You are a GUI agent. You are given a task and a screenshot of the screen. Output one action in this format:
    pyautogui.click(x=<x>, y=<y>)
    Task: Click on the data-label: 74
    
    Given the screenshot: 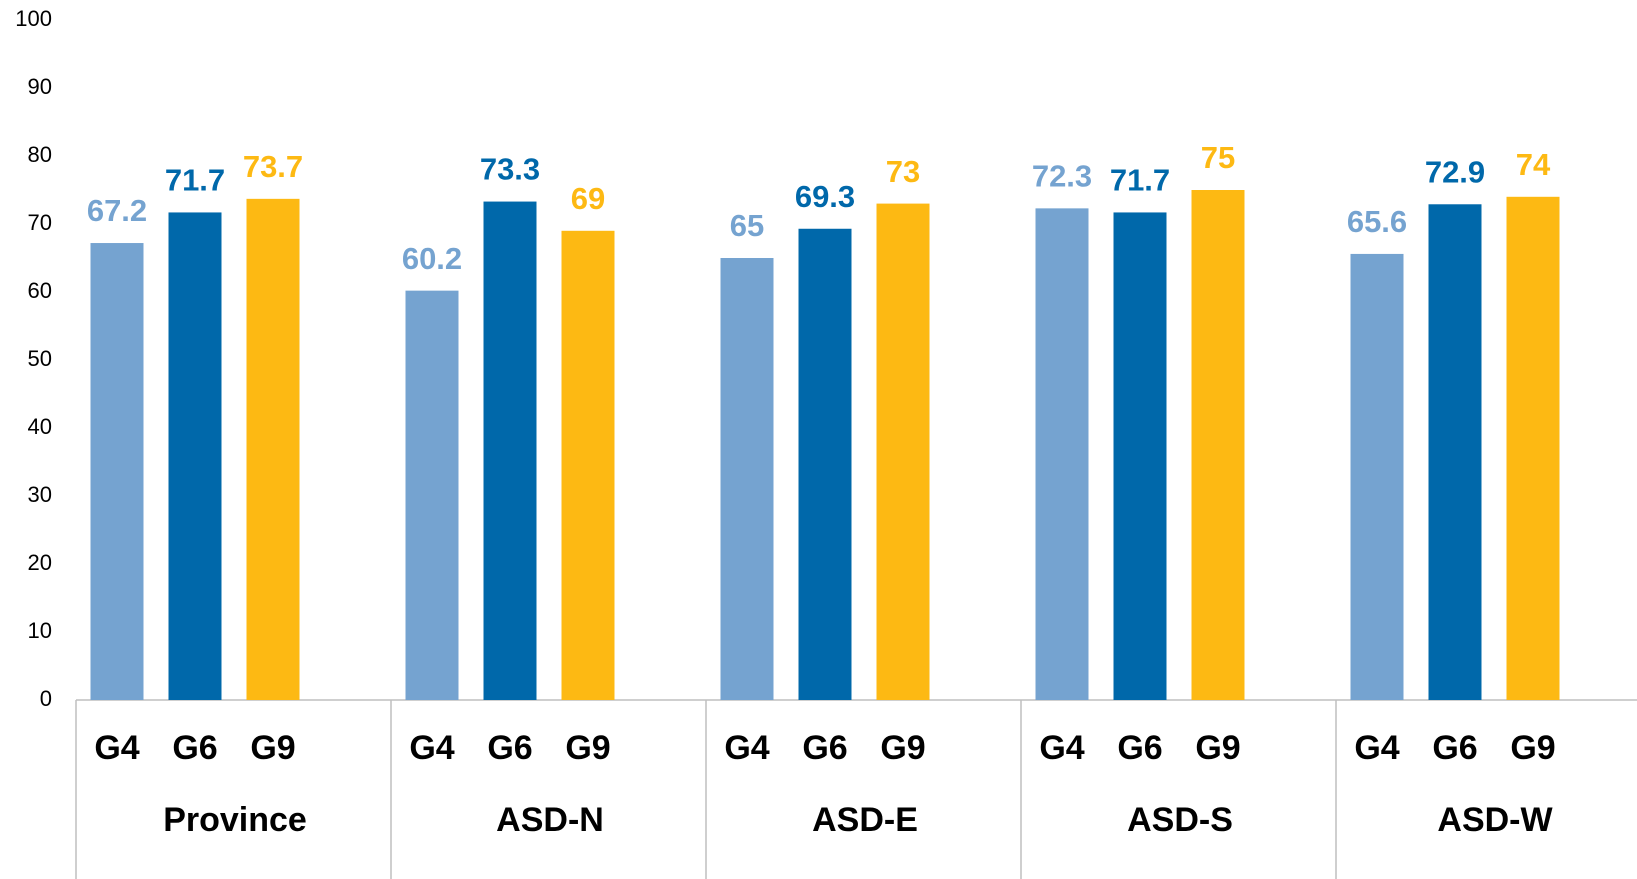 What is the action you would take?
    pyautogui.click(x=1533, y=164)
    